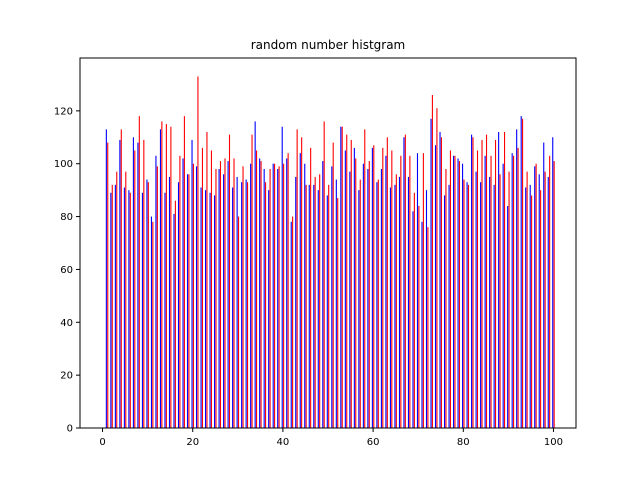 The width and height of the screenshot is (640, 480). What do you see at coordinates (139, 272) in the screenshot?
I see `bar-series2-x8` at bounding box center [139, 272].